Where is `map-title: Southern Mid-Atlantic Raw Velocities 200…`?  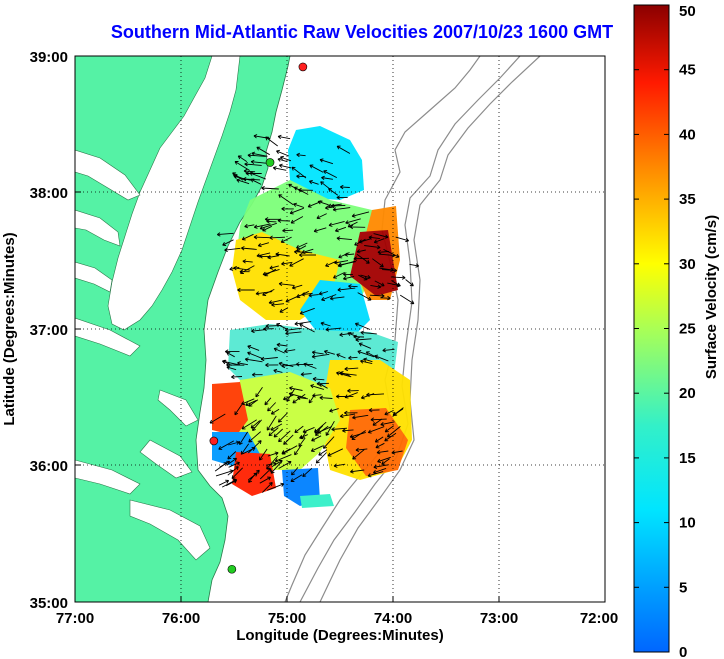 map-title: Southern Mid-Atlantic Raw Velocities 200… is located at coordinates (362, 32).